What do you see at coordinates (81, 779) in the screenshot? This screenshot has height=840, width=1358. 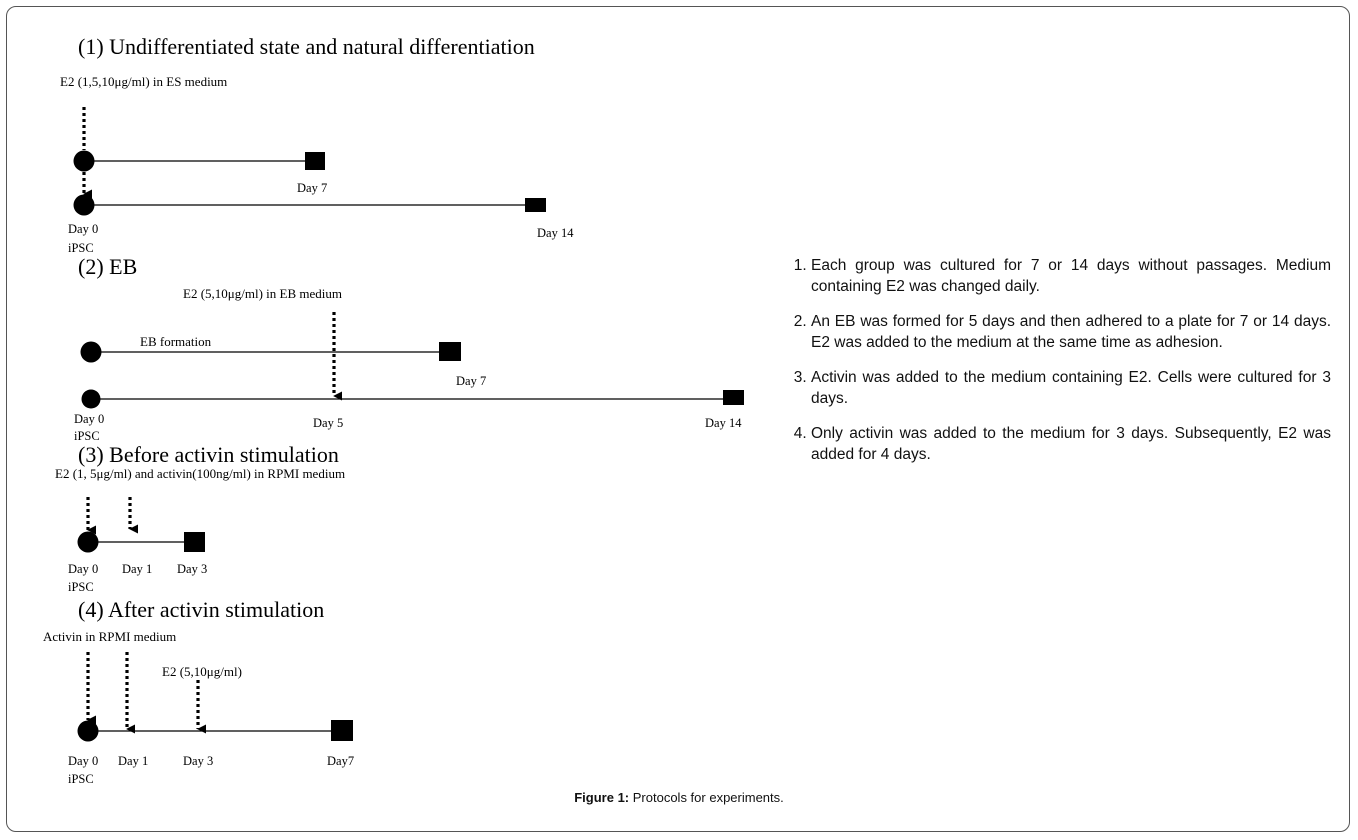 I see `section-4-ipsc-label: iPSC` at bounding box center [81, 779].